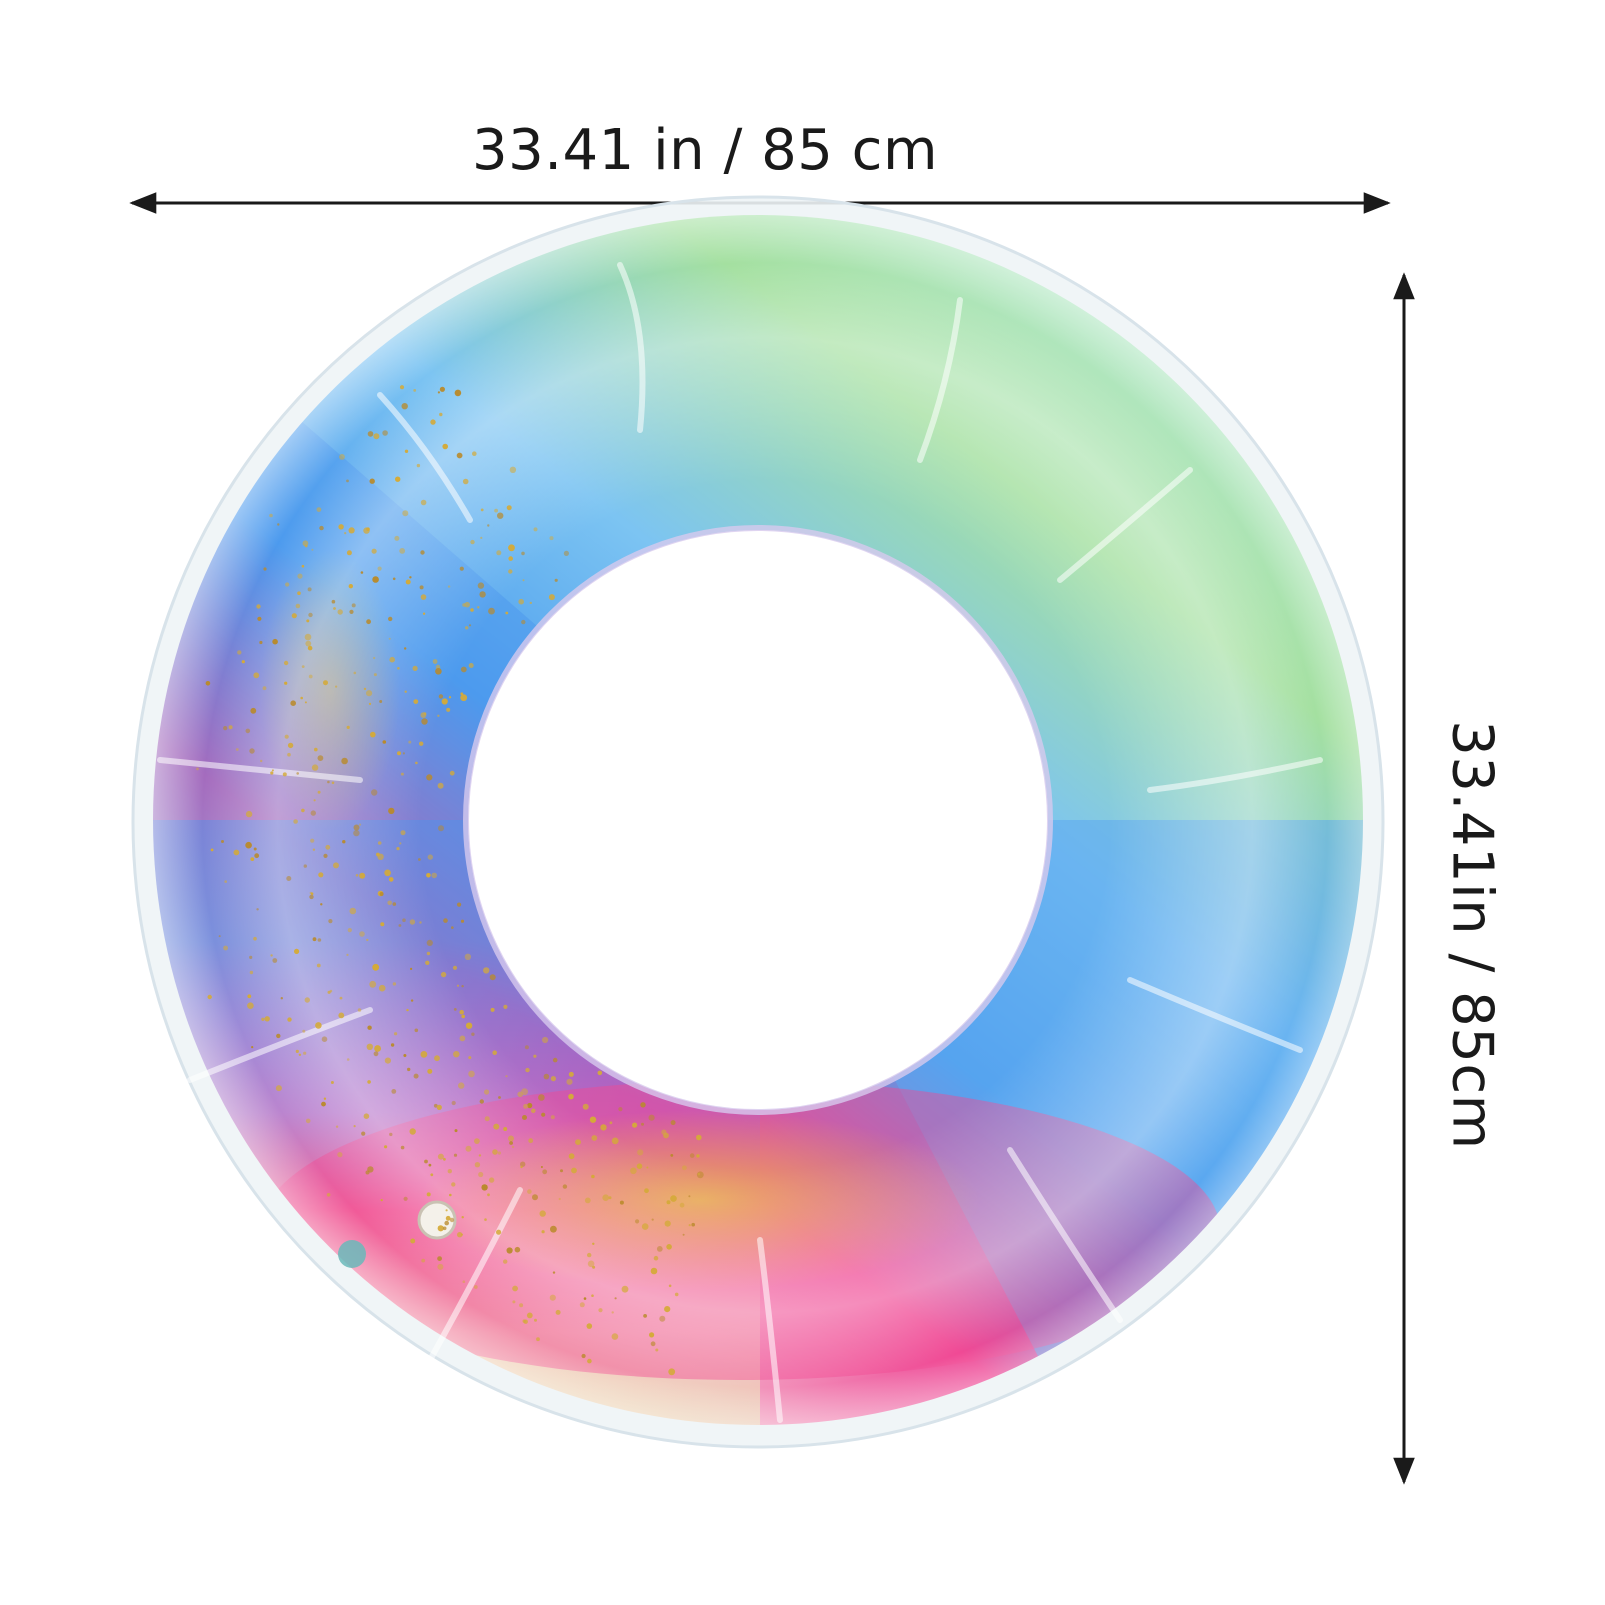  Describe the element at coordinates (352, 1254) in the screenshot. I see `logo-badge` at that location.